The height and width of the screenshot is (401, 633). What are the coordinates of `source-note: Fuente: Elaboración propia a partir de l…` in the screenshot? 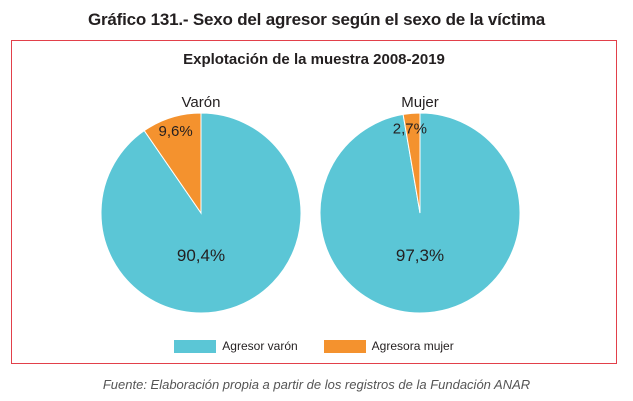 It's located at (316, 384).